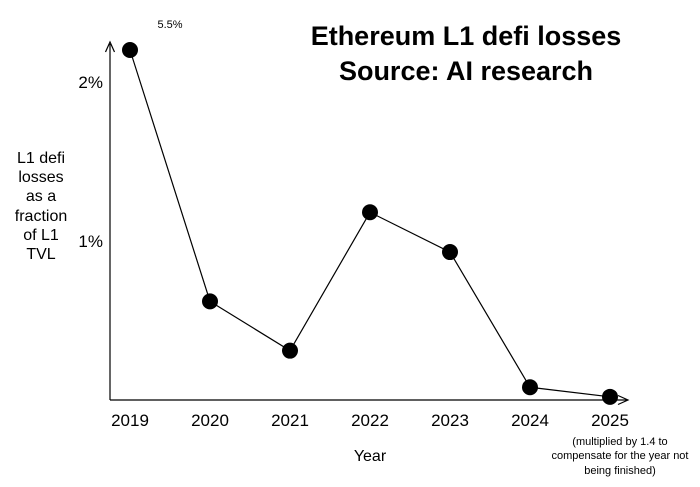 Image resolution: width=700 pixels, height=487 pixels. I want to click on x-tick-label: 2022, so click(370, 420).